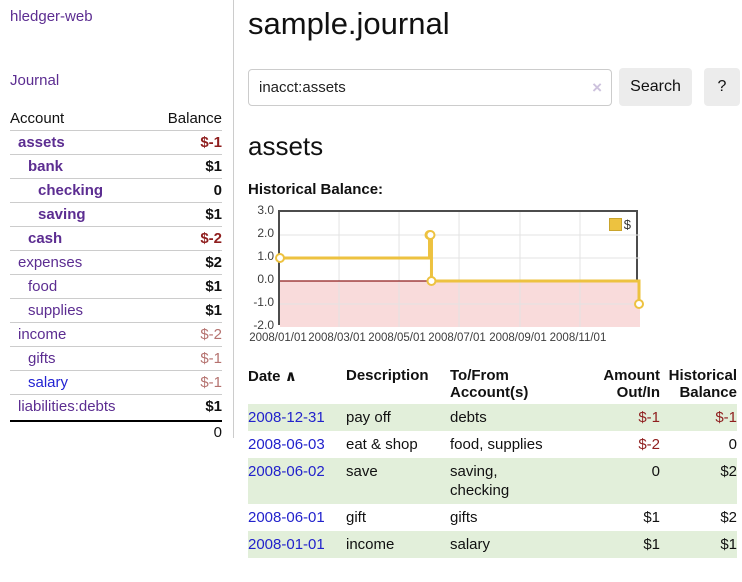 The width and height of the screenshot is (742, 582). Describe the element at coordinates (702, 384) in the screenshot. I see `header-historical-balance: Historical Balance` at that location.